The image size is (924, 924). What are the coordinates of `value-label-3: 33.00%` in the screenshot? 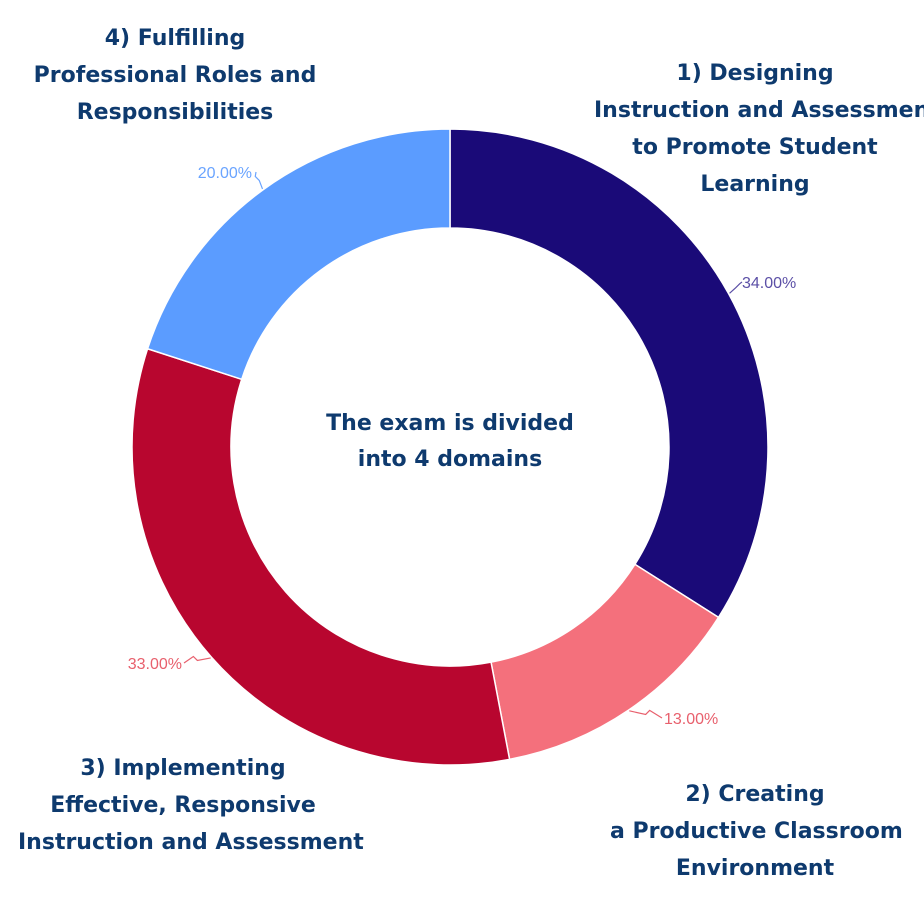 It's located at (155, 664).